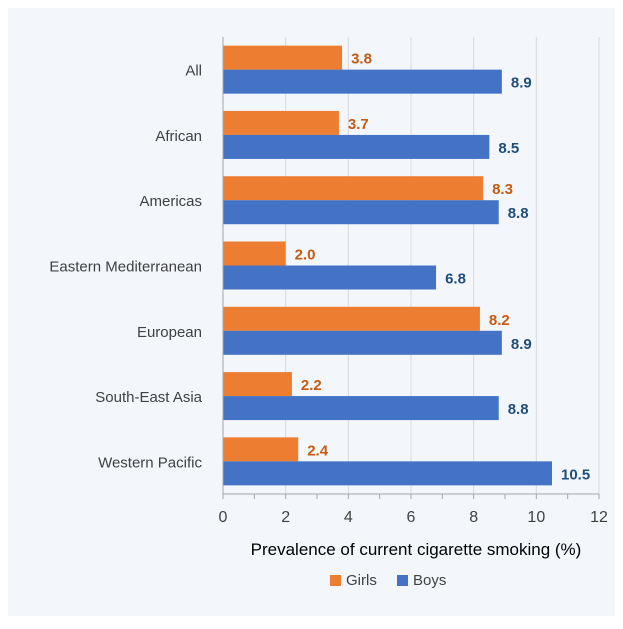 The image size is (623, 629). Describe the element at coordinates (429, 580) in the screenshot. I see `legend-label-boys: Boys` at that location.